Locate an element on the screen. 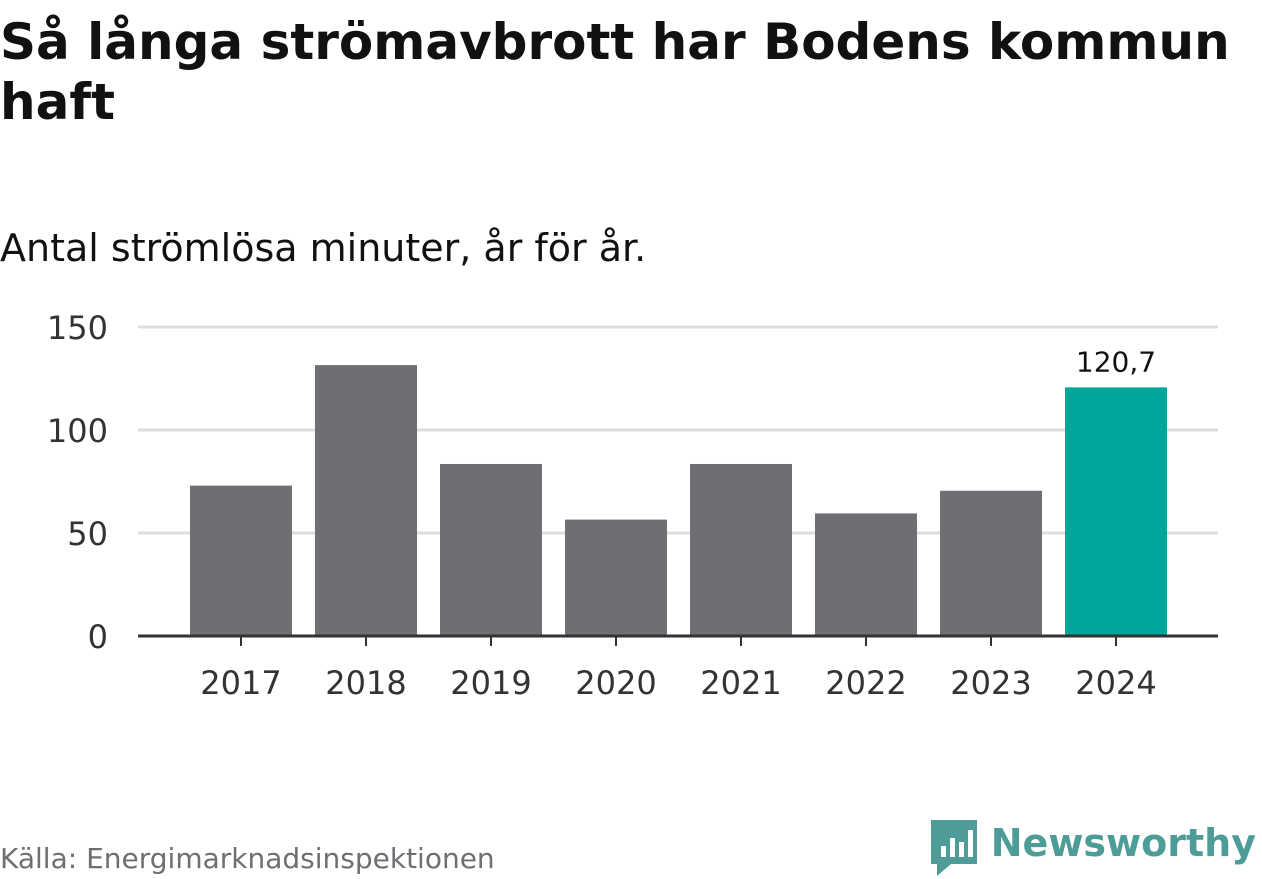 This screenshot has width=1262, height=879. chart-subtitle: Antal strömlösa minuter, år för år. is located at coordinates (323, 248).